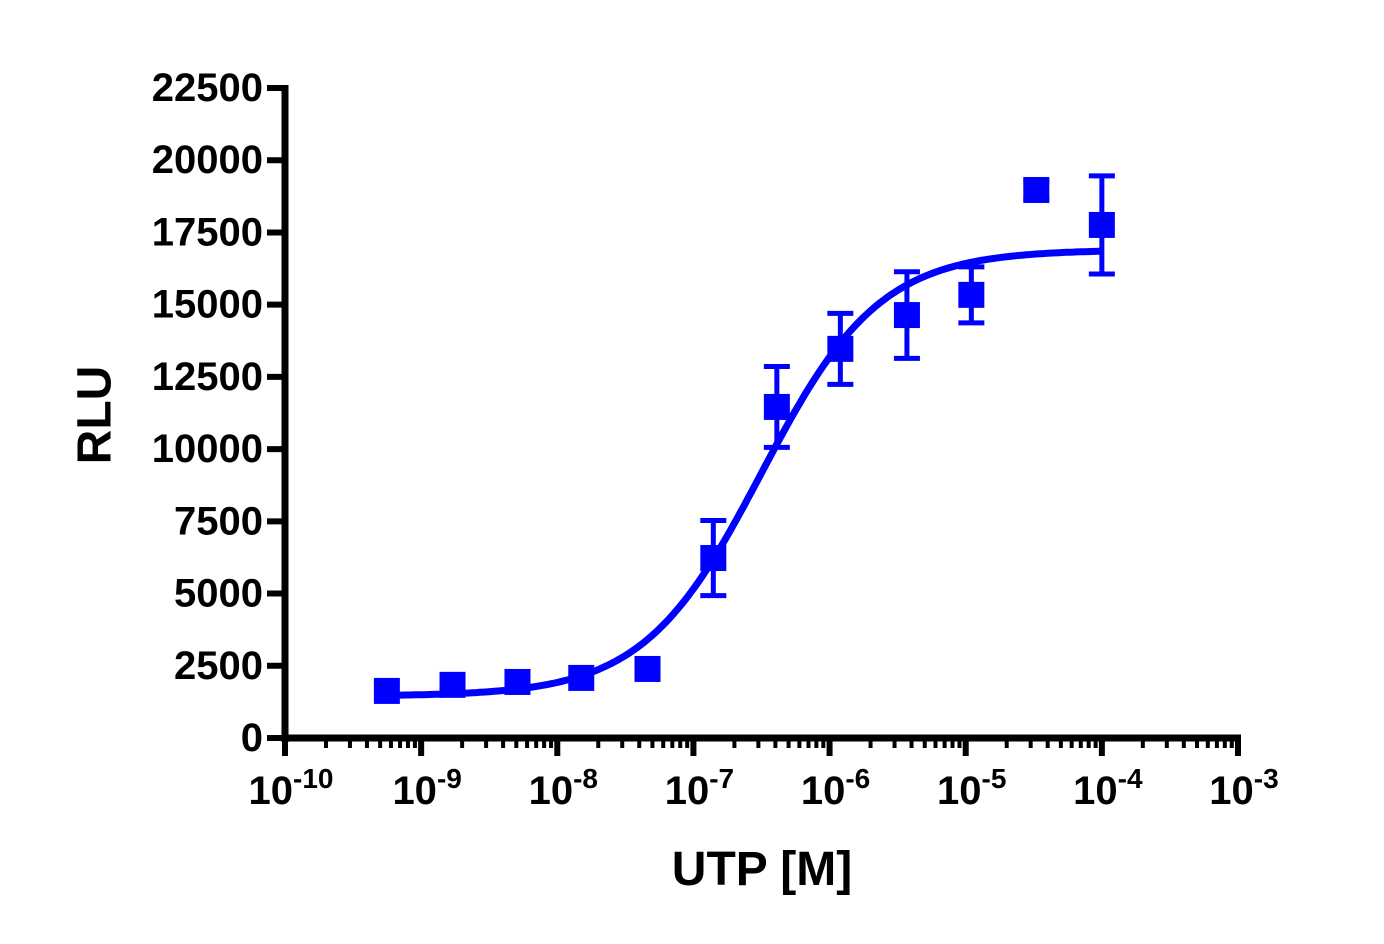 The height and width of the screenshot is (944, 1384). Describe the element at coordinates (218, 521) in the screenshot. I see `y-tick-label: 7500` at that location.